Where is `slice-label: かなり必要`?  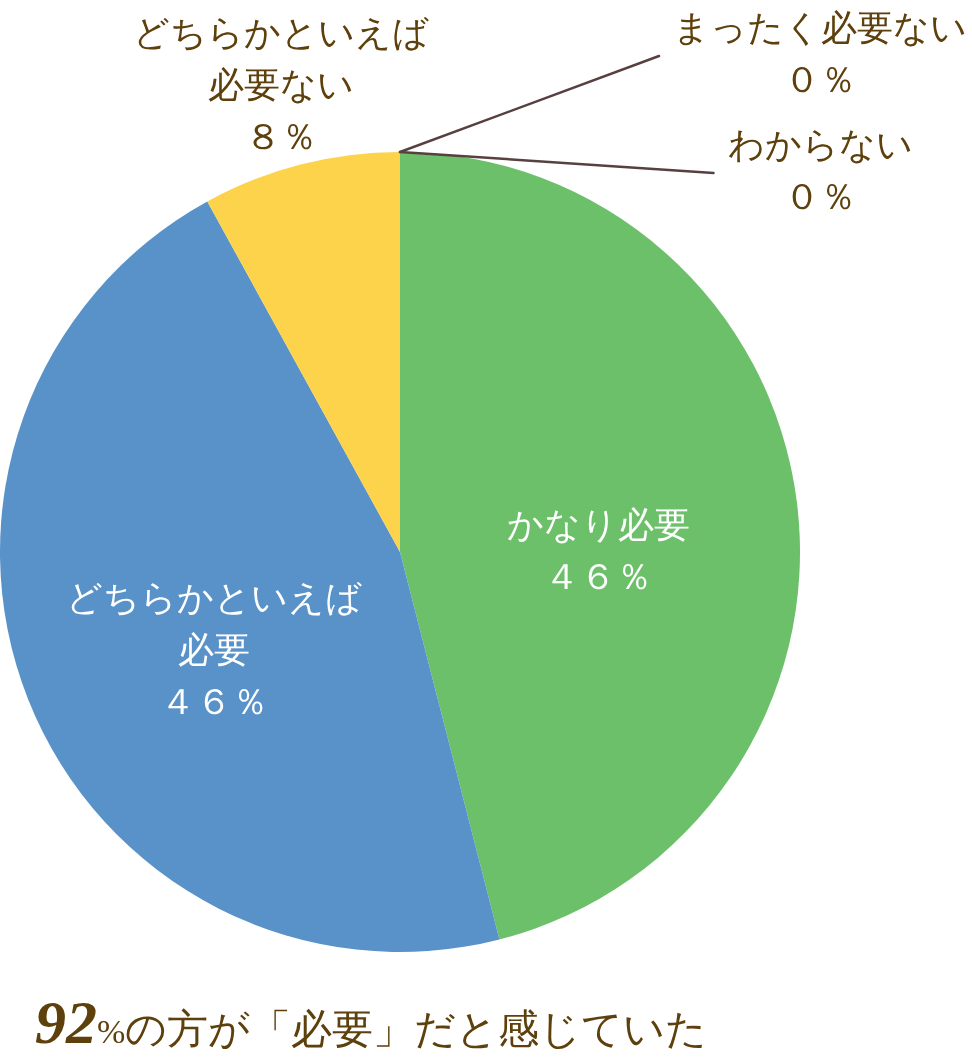 slice-label: かなり必要 is located at coordinates (598, 524).